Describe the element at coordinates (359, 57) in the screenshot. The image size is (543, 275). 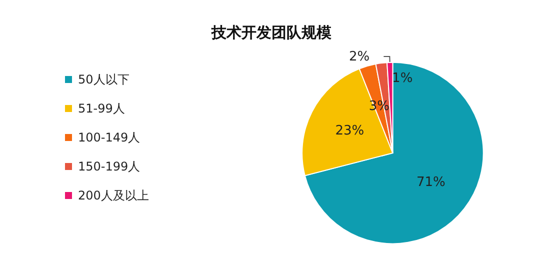
I see `data-label: 2%` at that location.